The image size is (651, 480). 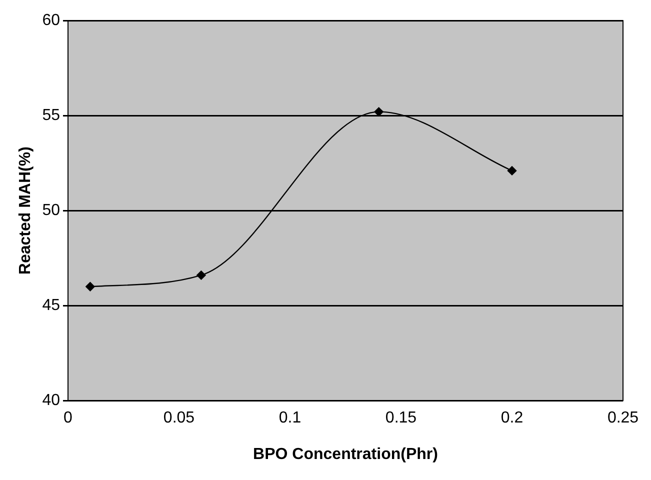 What do you see at coordinates (51, 401) in the screenshot?
I see `y-tick-label: 40` at bounding box center [51, 401].